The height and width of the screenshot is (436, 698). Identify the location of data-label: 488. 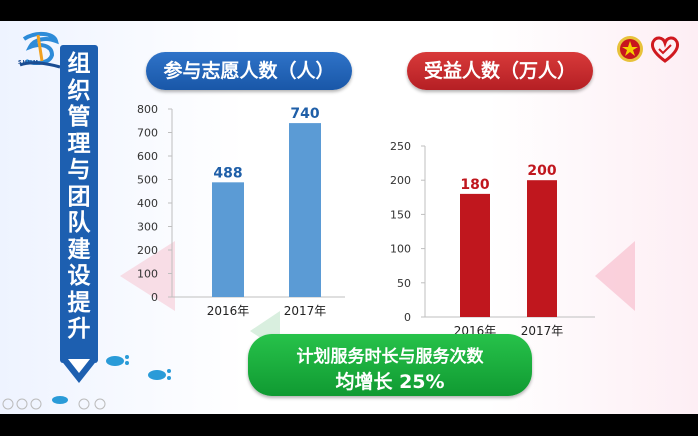
(227, 173).